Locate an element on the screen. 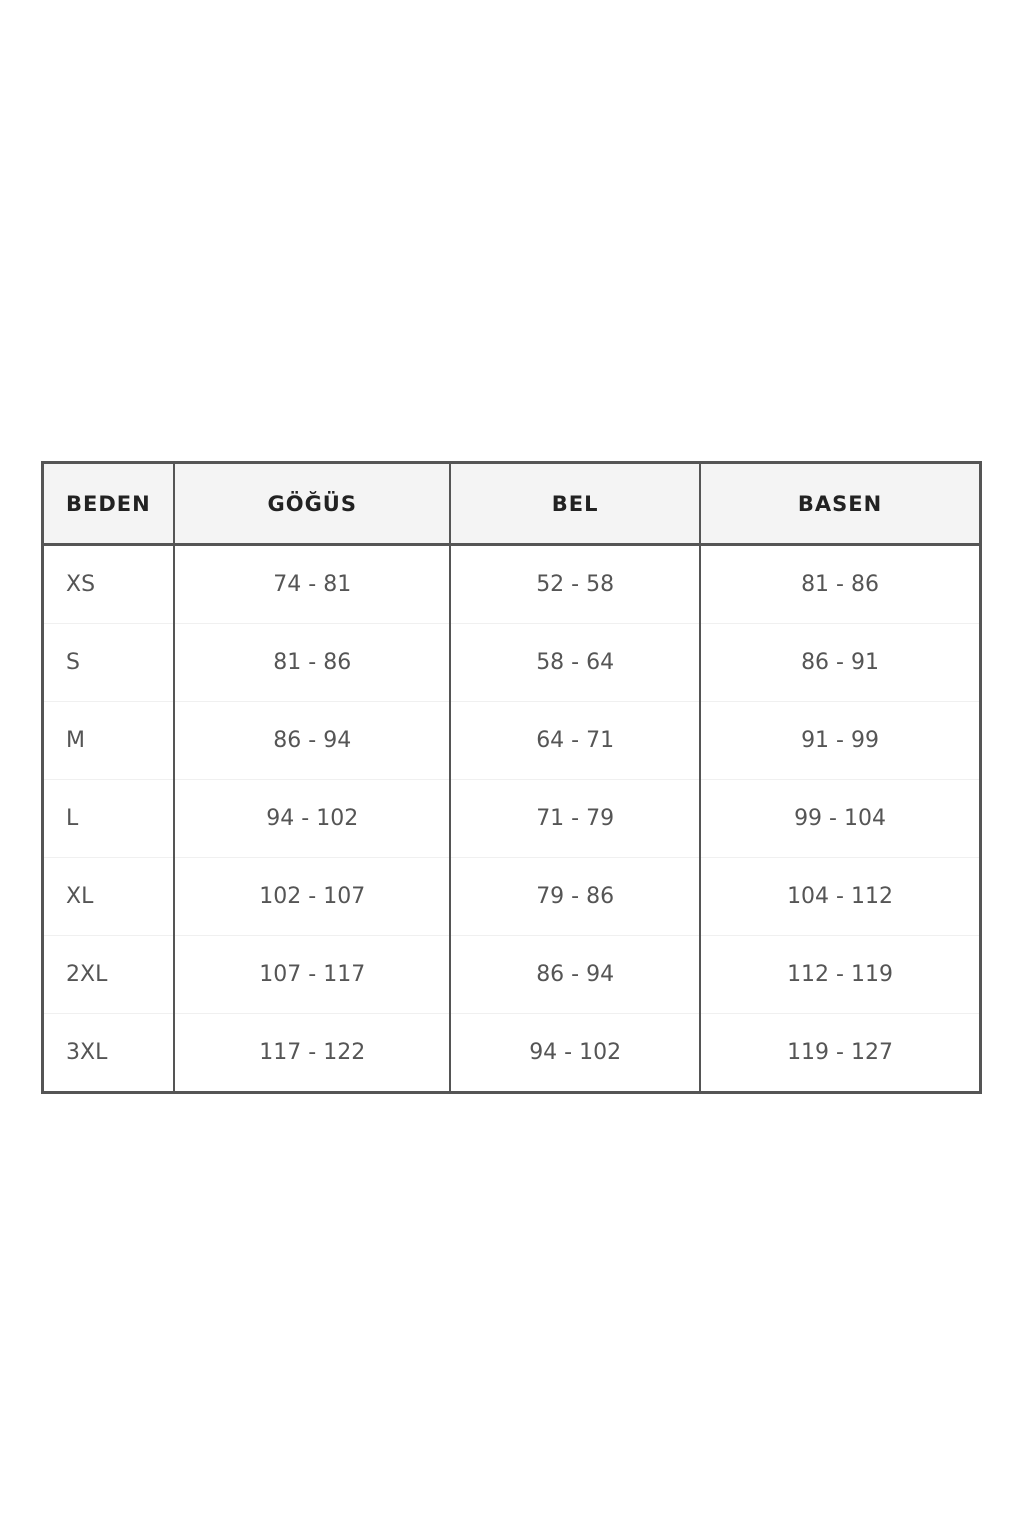 The image size is (1024, 1536). cell-hip: 119 - 127 is located at coordinates (840, 1053).